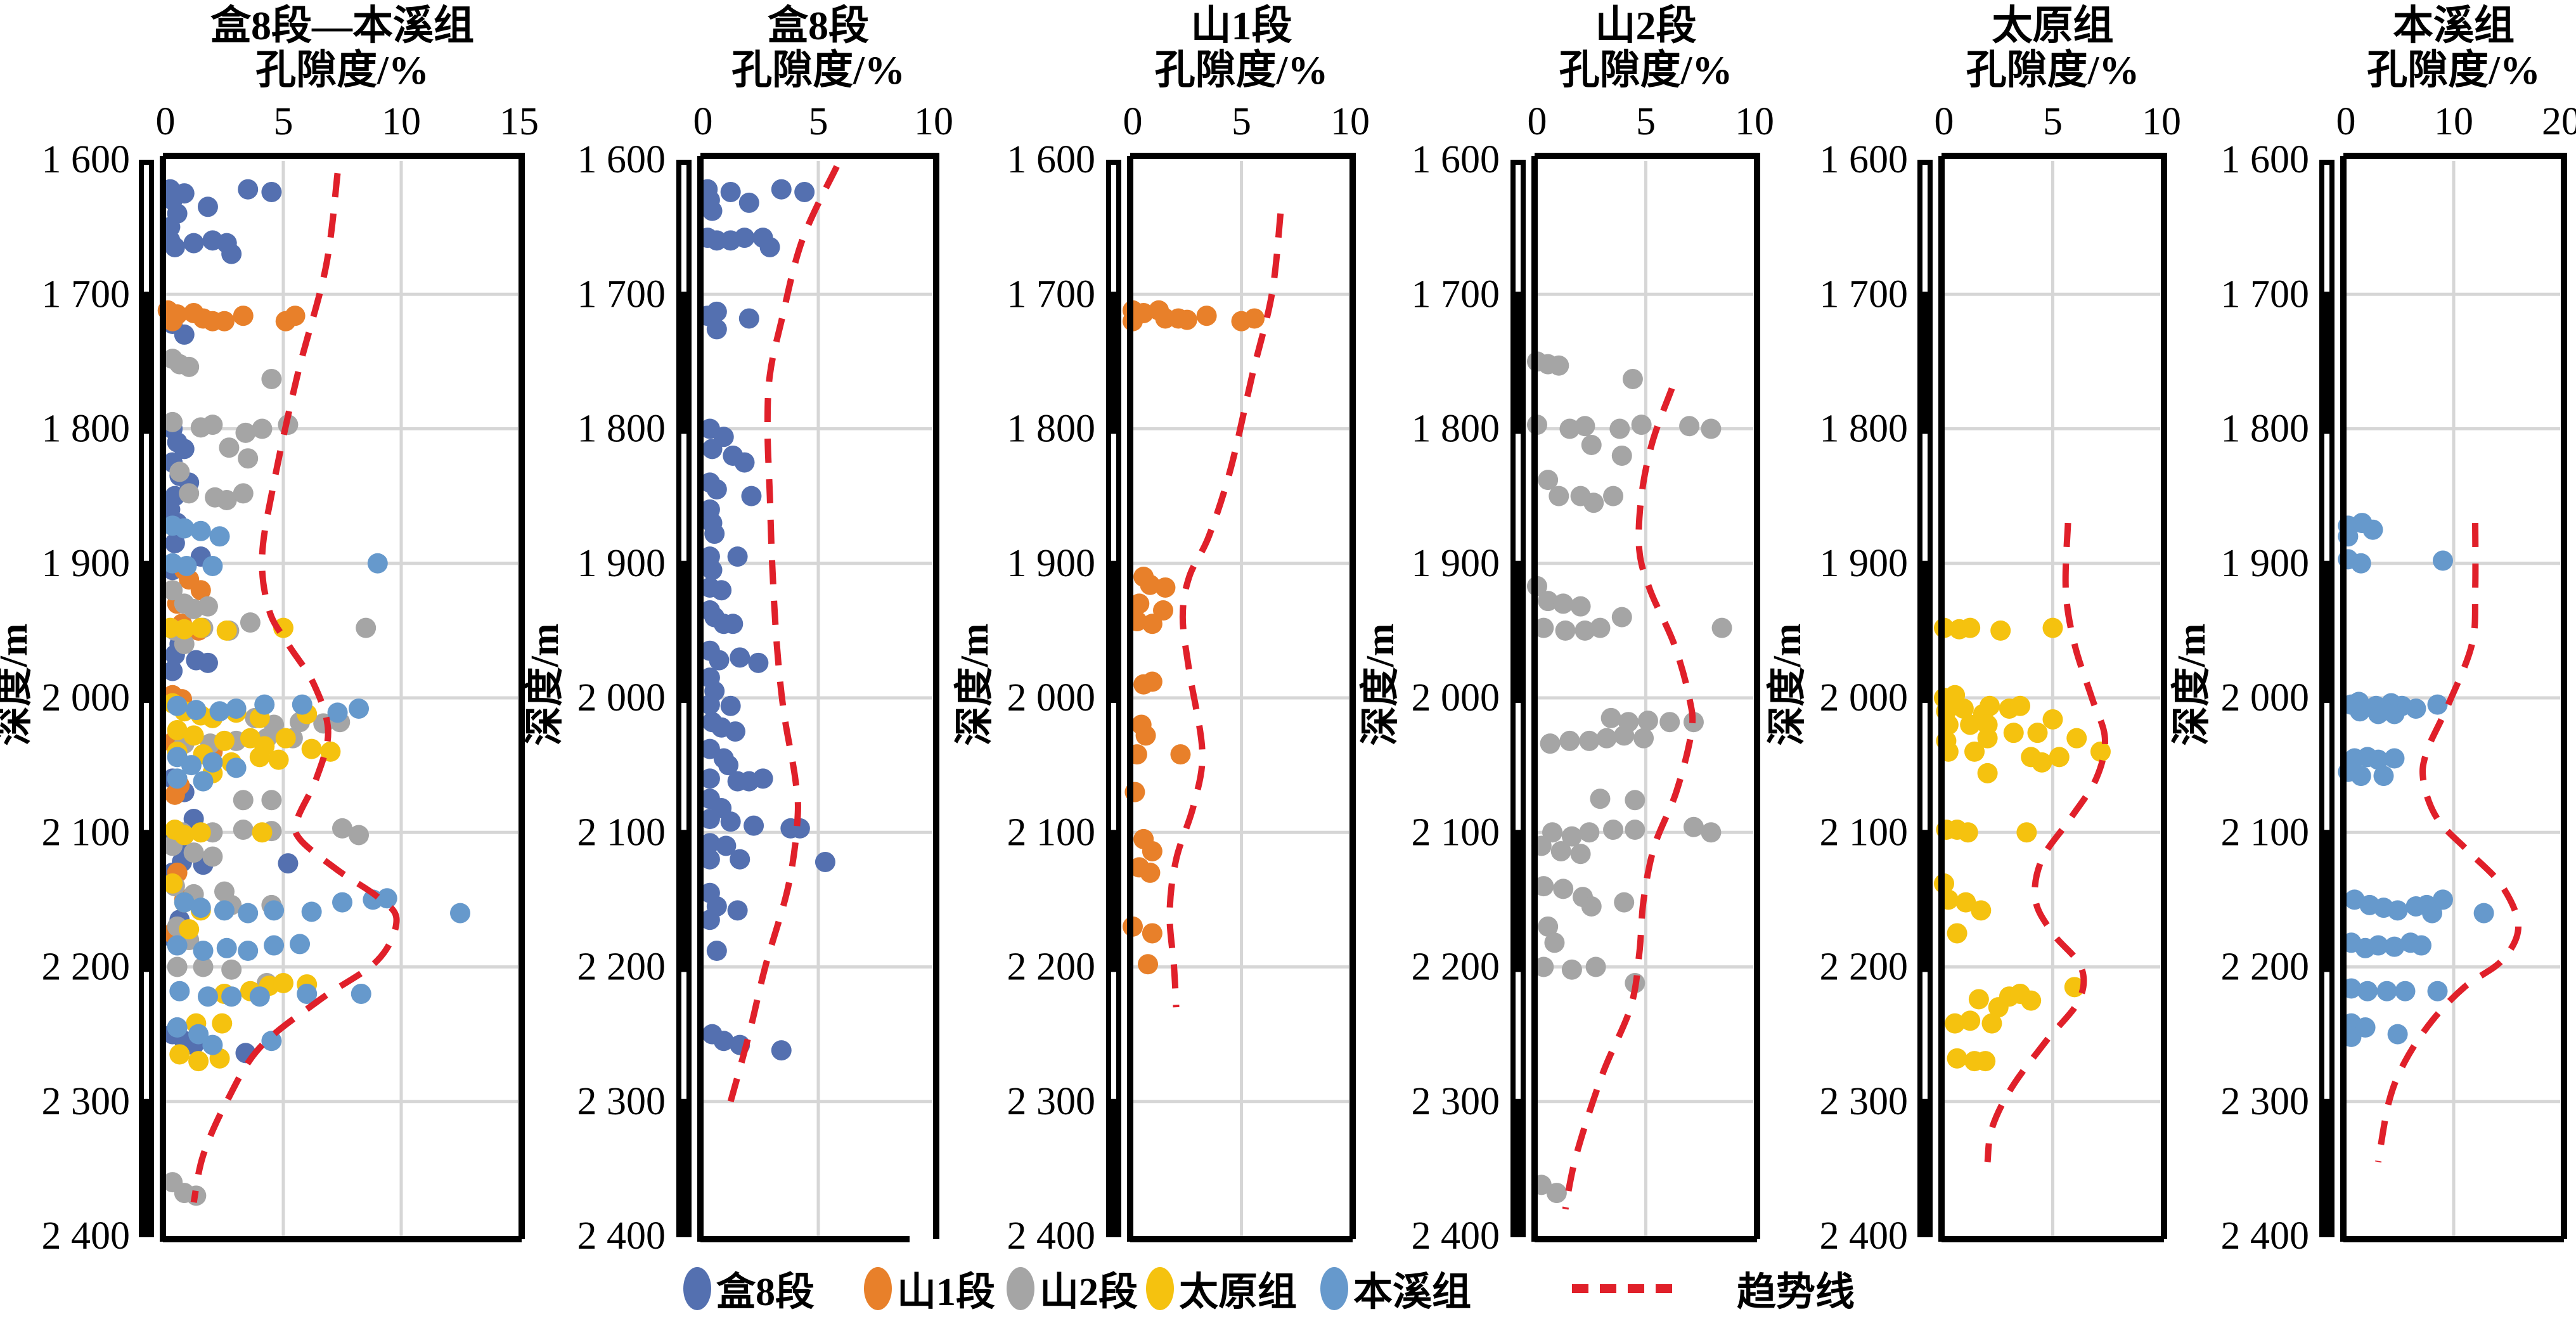  I want to click on x-tick-label: 5, so click(818, 121).